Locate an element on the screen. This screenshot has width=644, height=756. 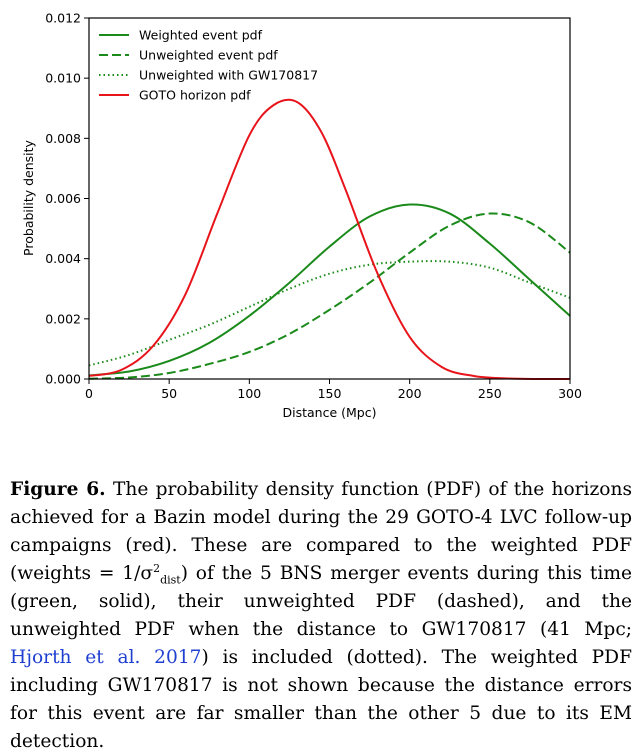
x-tick-label: 0 is located at coordinates (89, 393).